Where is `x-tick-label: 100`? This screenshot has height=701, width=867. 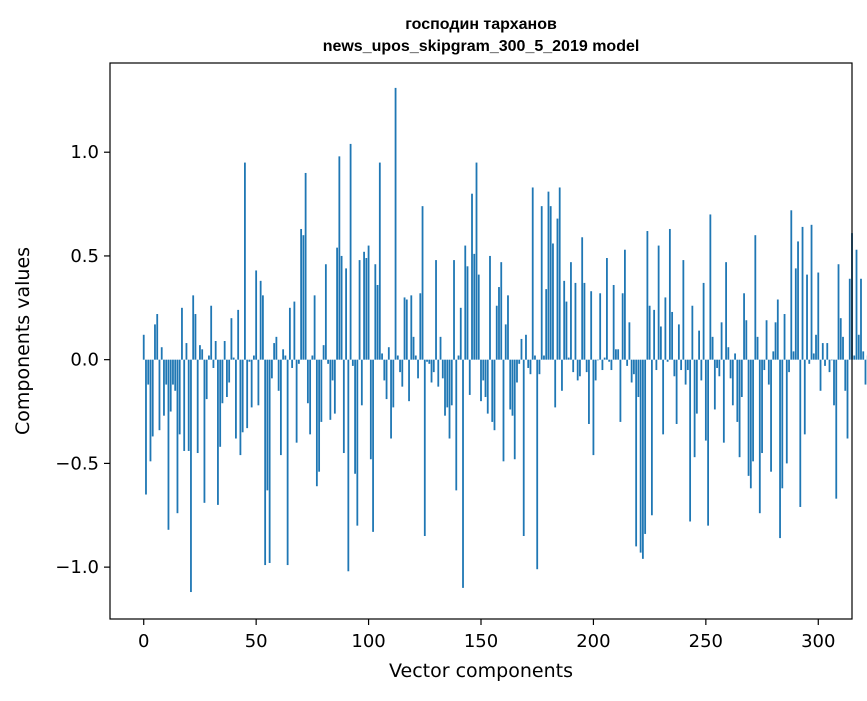 x-tick-label: 100 is located at coordinates (368, 641).